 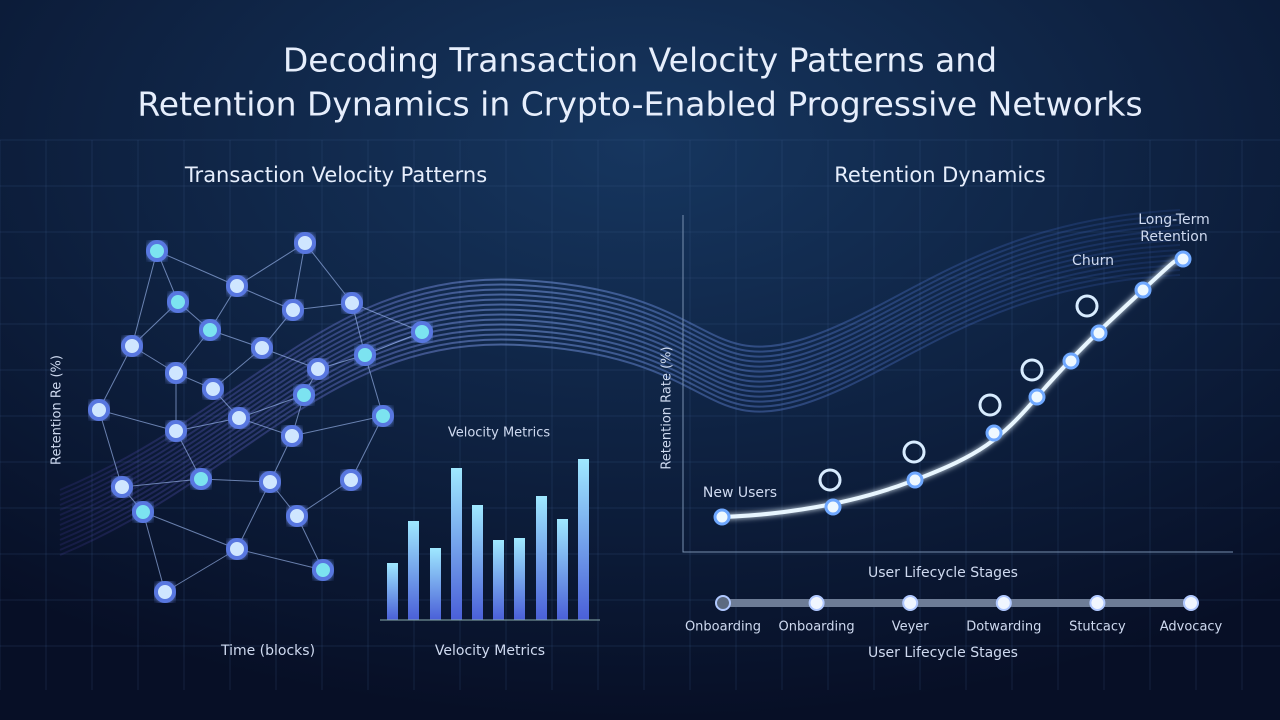 What do you see at coordinates (1174, 237) in the screenshot?
I see `annotation: Retention` at bounding box center [1174, 237].